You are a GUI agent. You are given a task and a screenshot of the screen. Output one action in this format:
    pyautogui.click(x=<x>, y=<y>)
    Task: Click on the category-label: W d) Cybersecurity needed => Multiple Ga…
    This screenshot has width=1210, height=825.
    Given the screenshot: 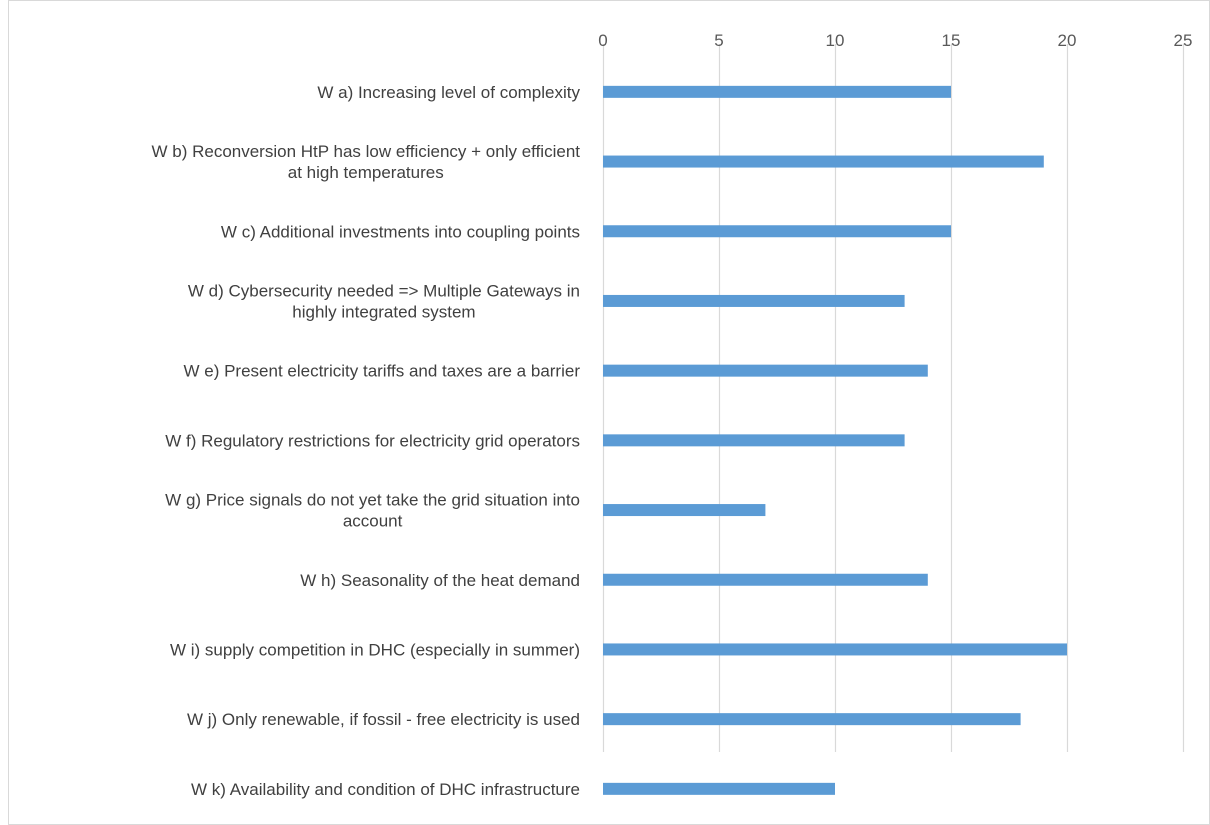 What is the action you would take?
    pyautogui.click(x=384, y=301)
    